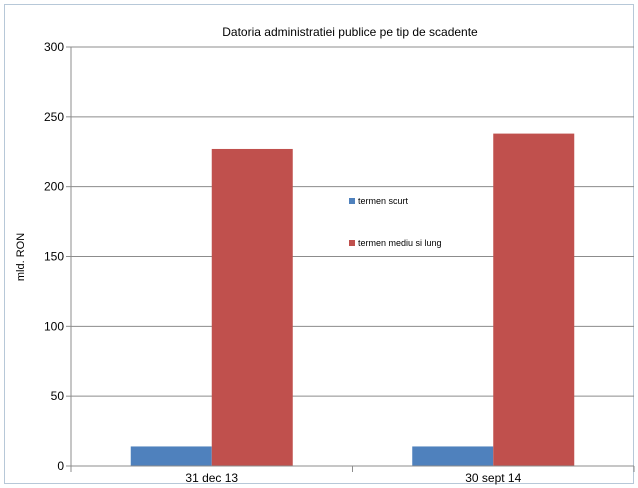  I want to click on legend-label: termen scurt, so click(383, 201).